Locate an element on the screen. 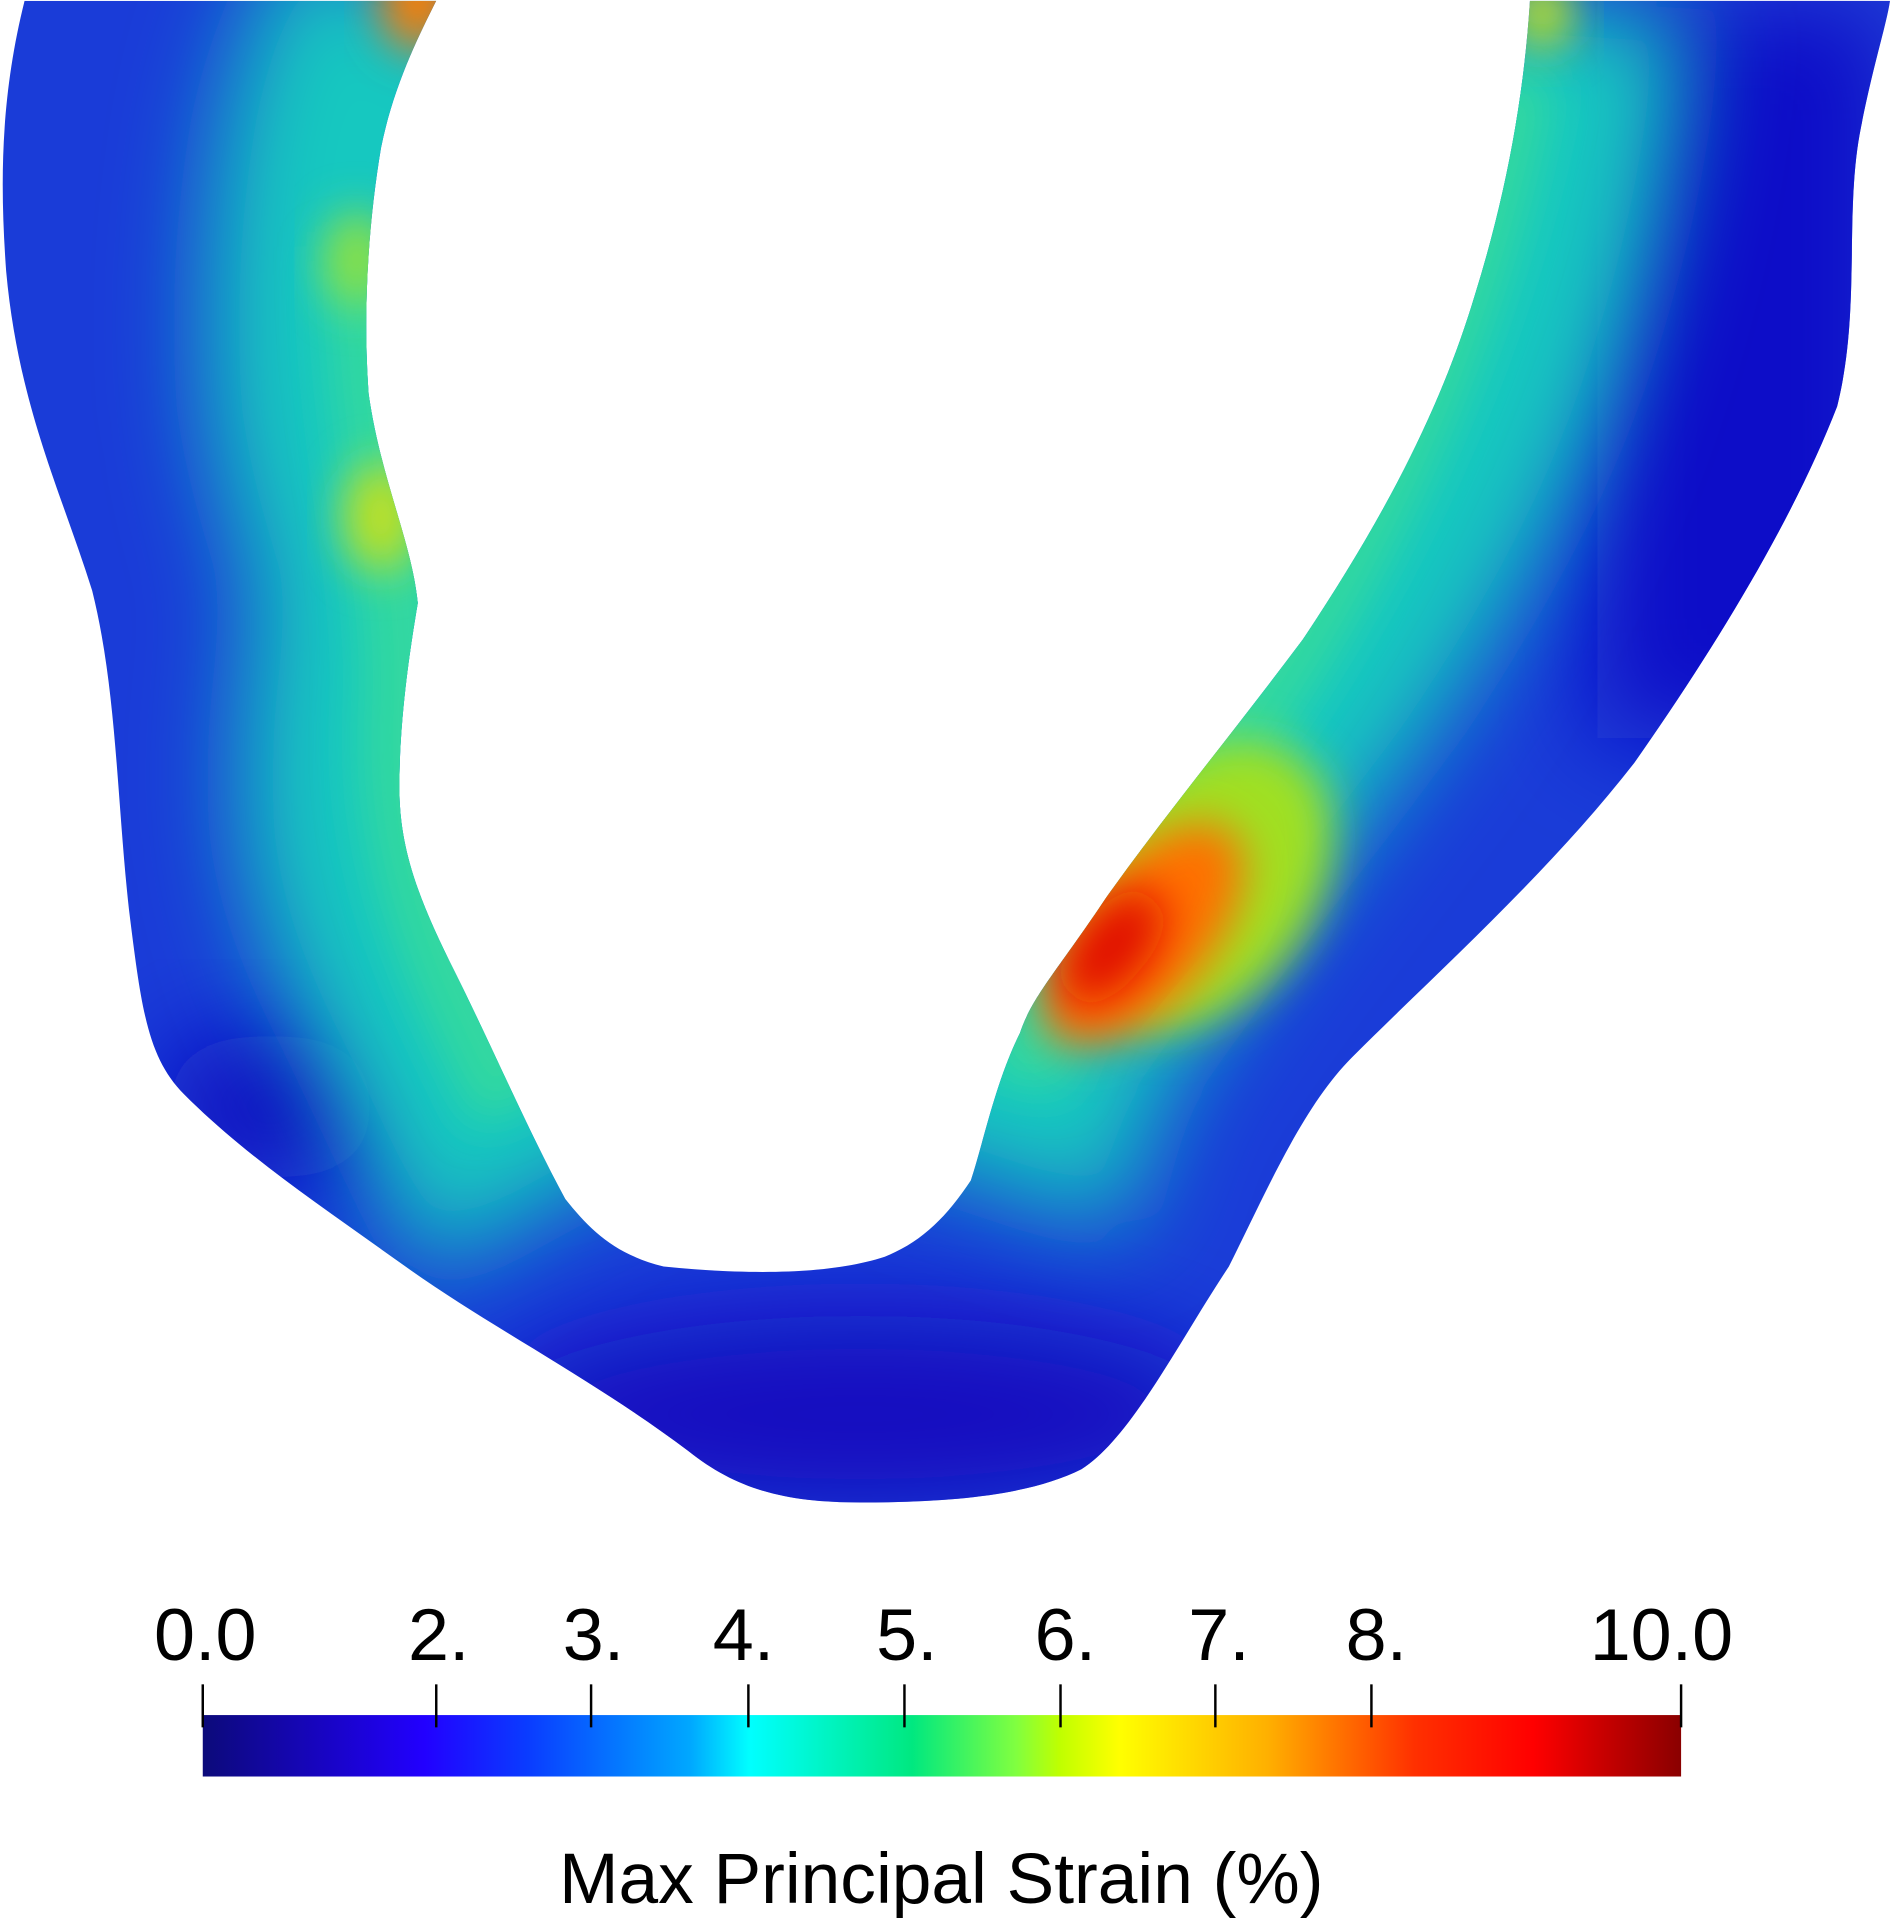  colorbar-tick-label: 5. is located at coordinates (906, 1634).